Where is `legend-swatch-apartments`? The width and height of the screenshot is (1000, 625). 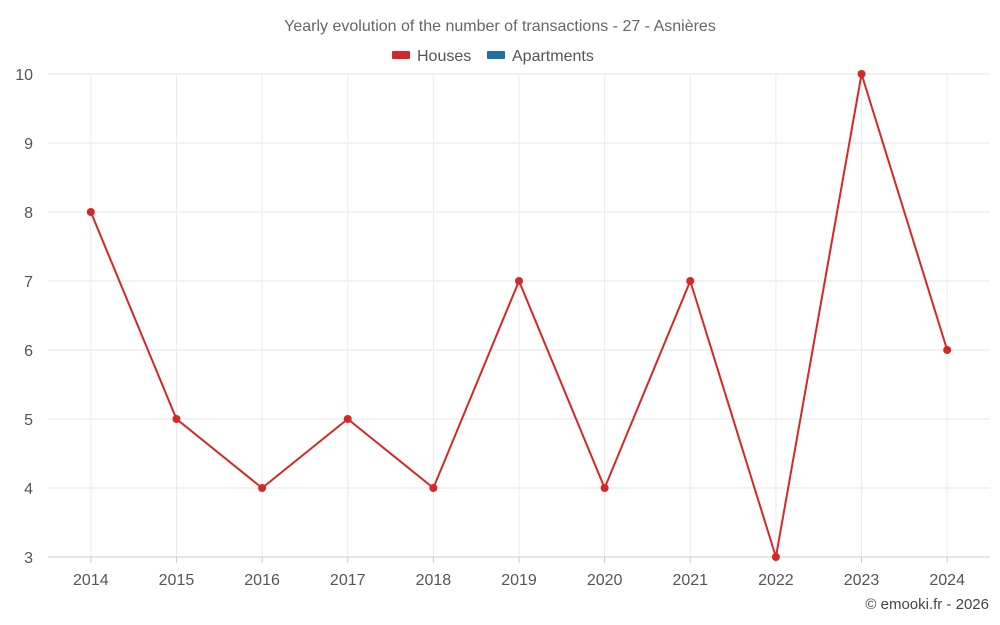 legend-swatch-apartments is located at coordinates (496, 55).